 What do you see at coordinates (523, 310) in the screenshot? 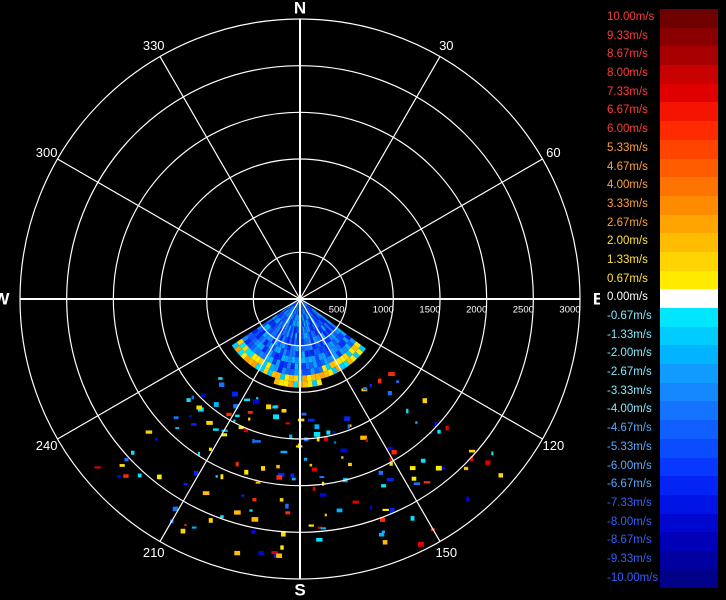
I see `range-label-2500: 2500` at bounding box center [523, 310].